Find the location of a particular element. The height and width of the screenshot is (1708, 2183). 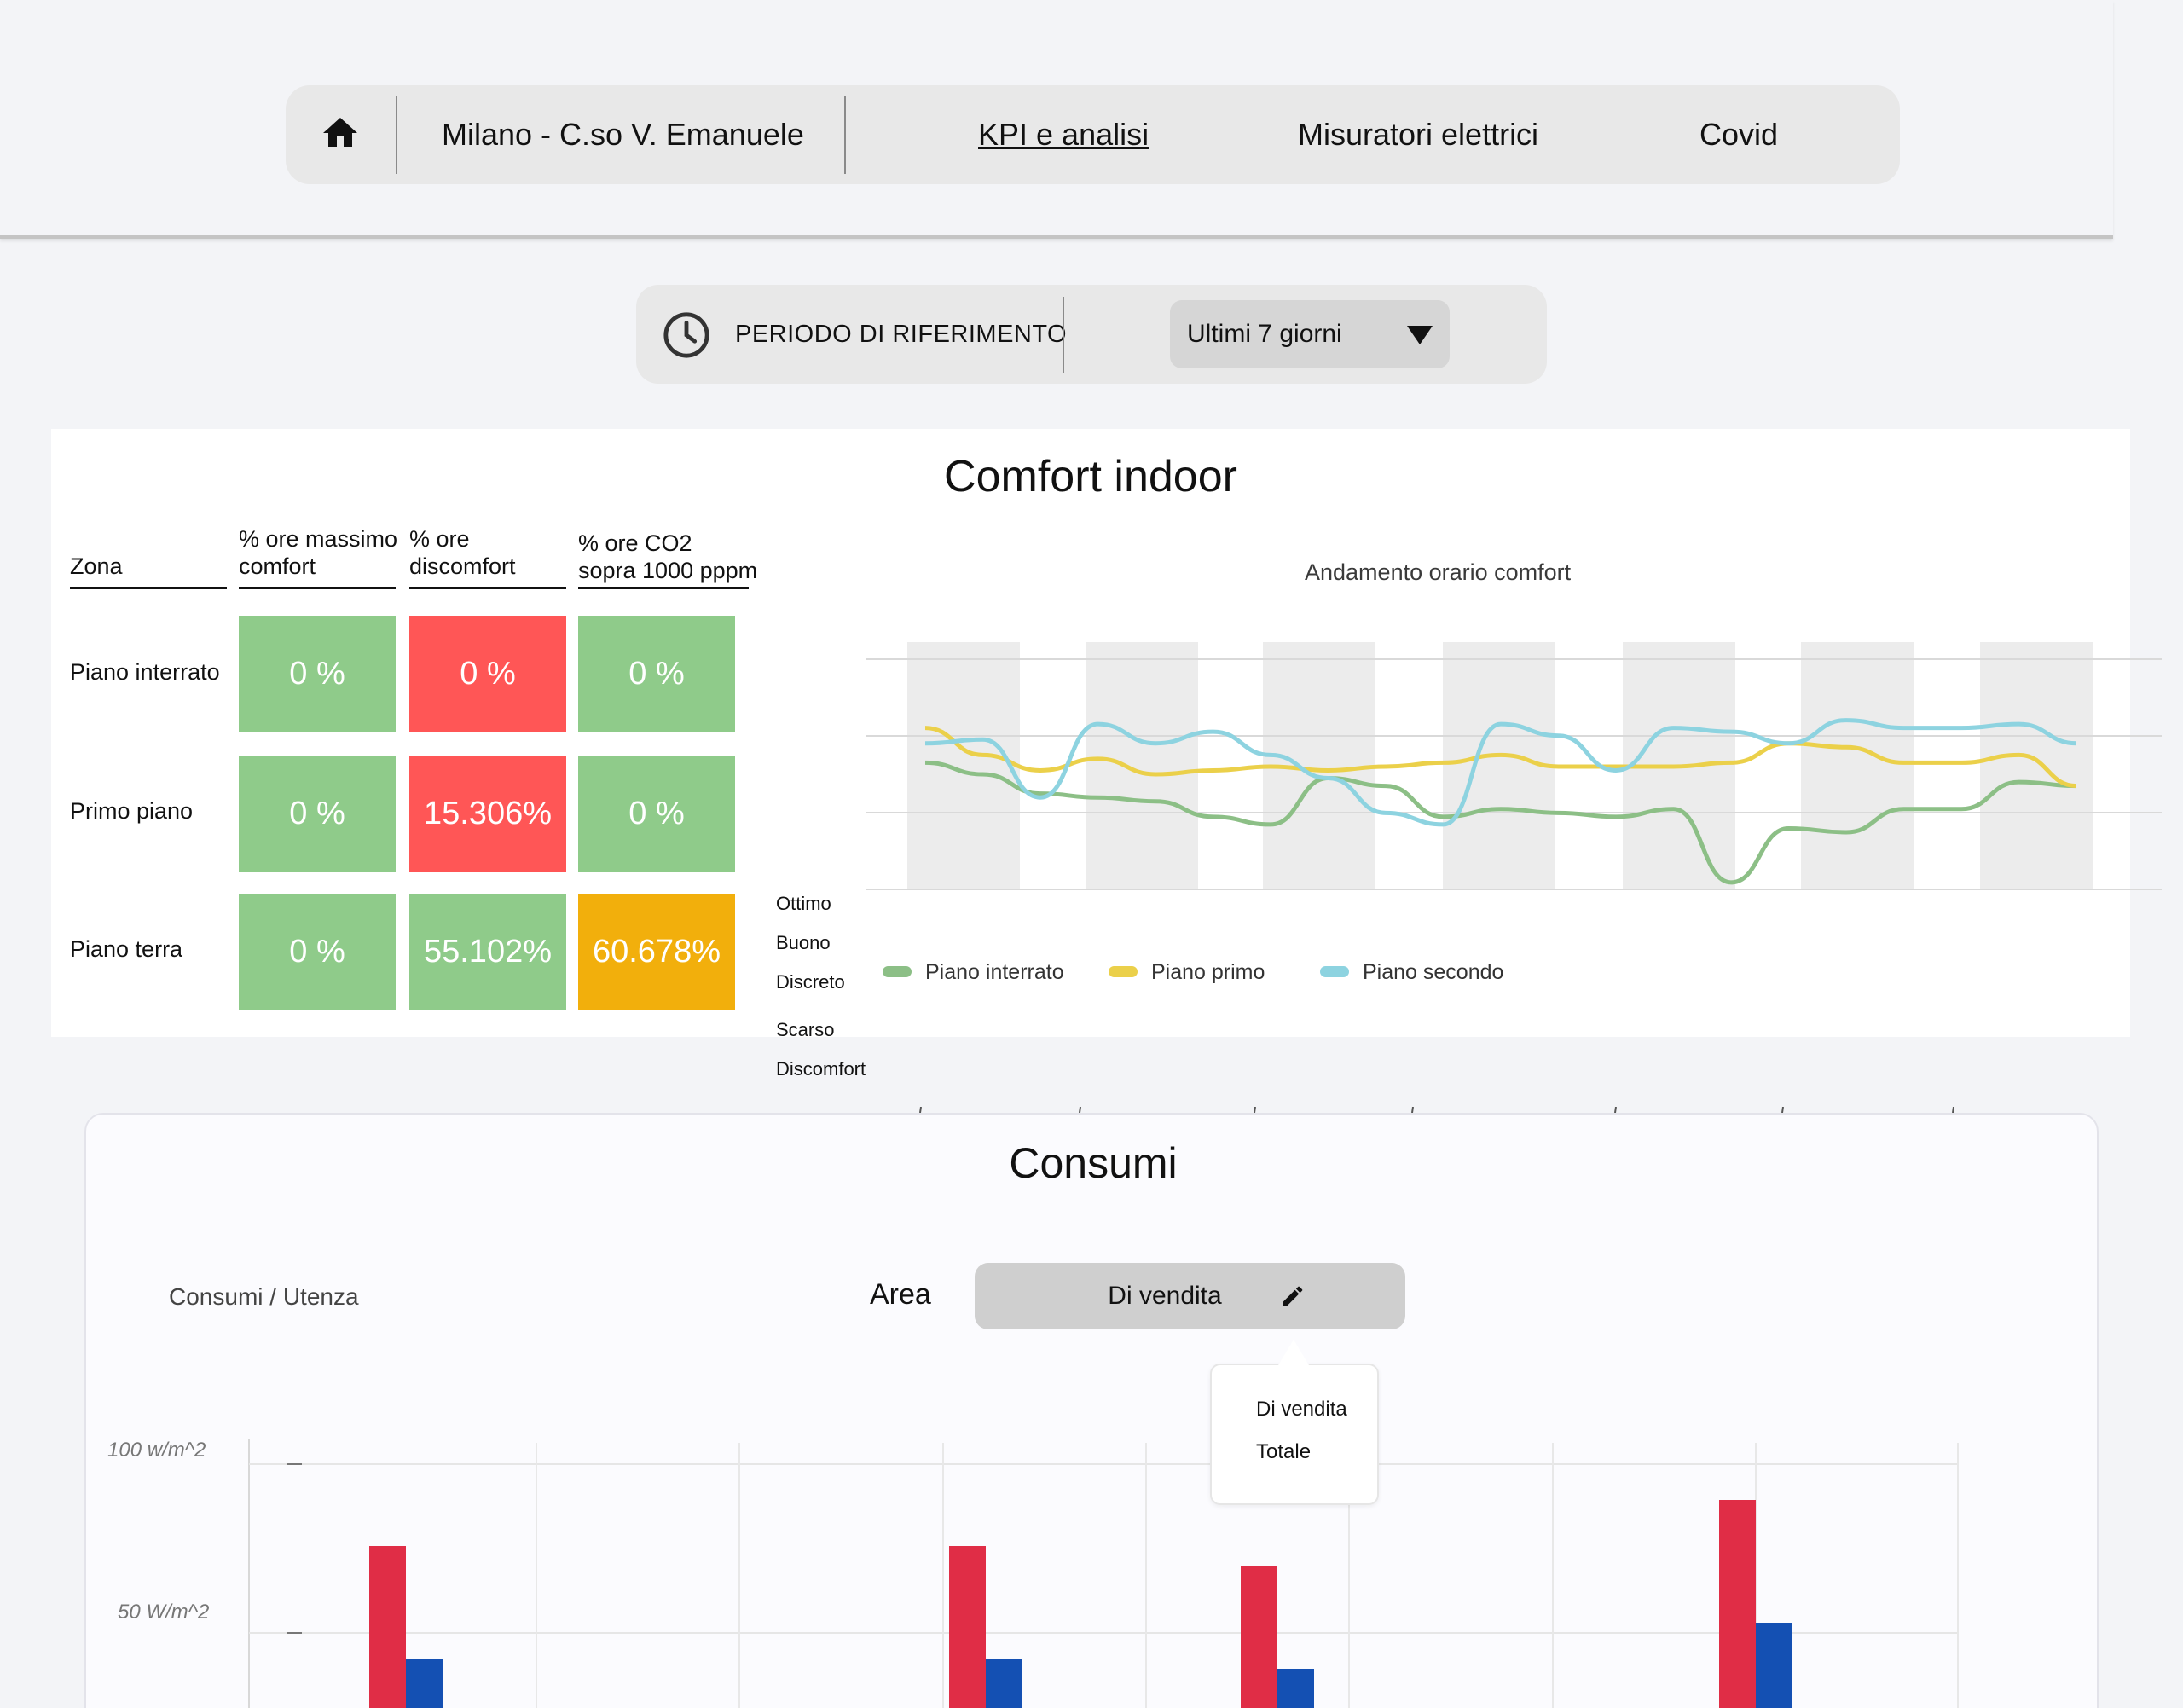

area-label: Area is located at coordinates (900, 1294).